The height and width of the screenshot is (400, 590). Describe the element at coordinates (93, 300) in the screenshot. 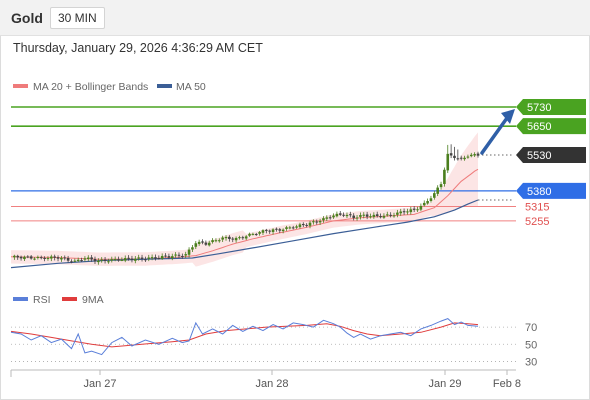

I see `rsi-ma-legend-label: 9MA` at that location.